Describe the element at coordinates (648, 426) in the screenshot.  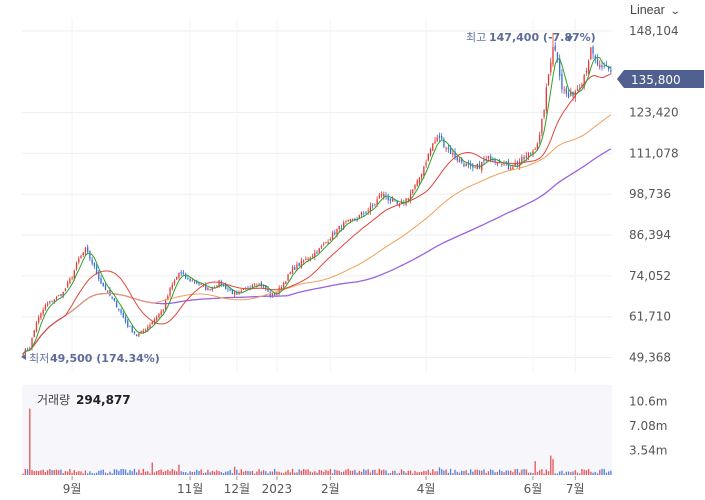
I see `volume-tick-label: 7.08m` at that location.